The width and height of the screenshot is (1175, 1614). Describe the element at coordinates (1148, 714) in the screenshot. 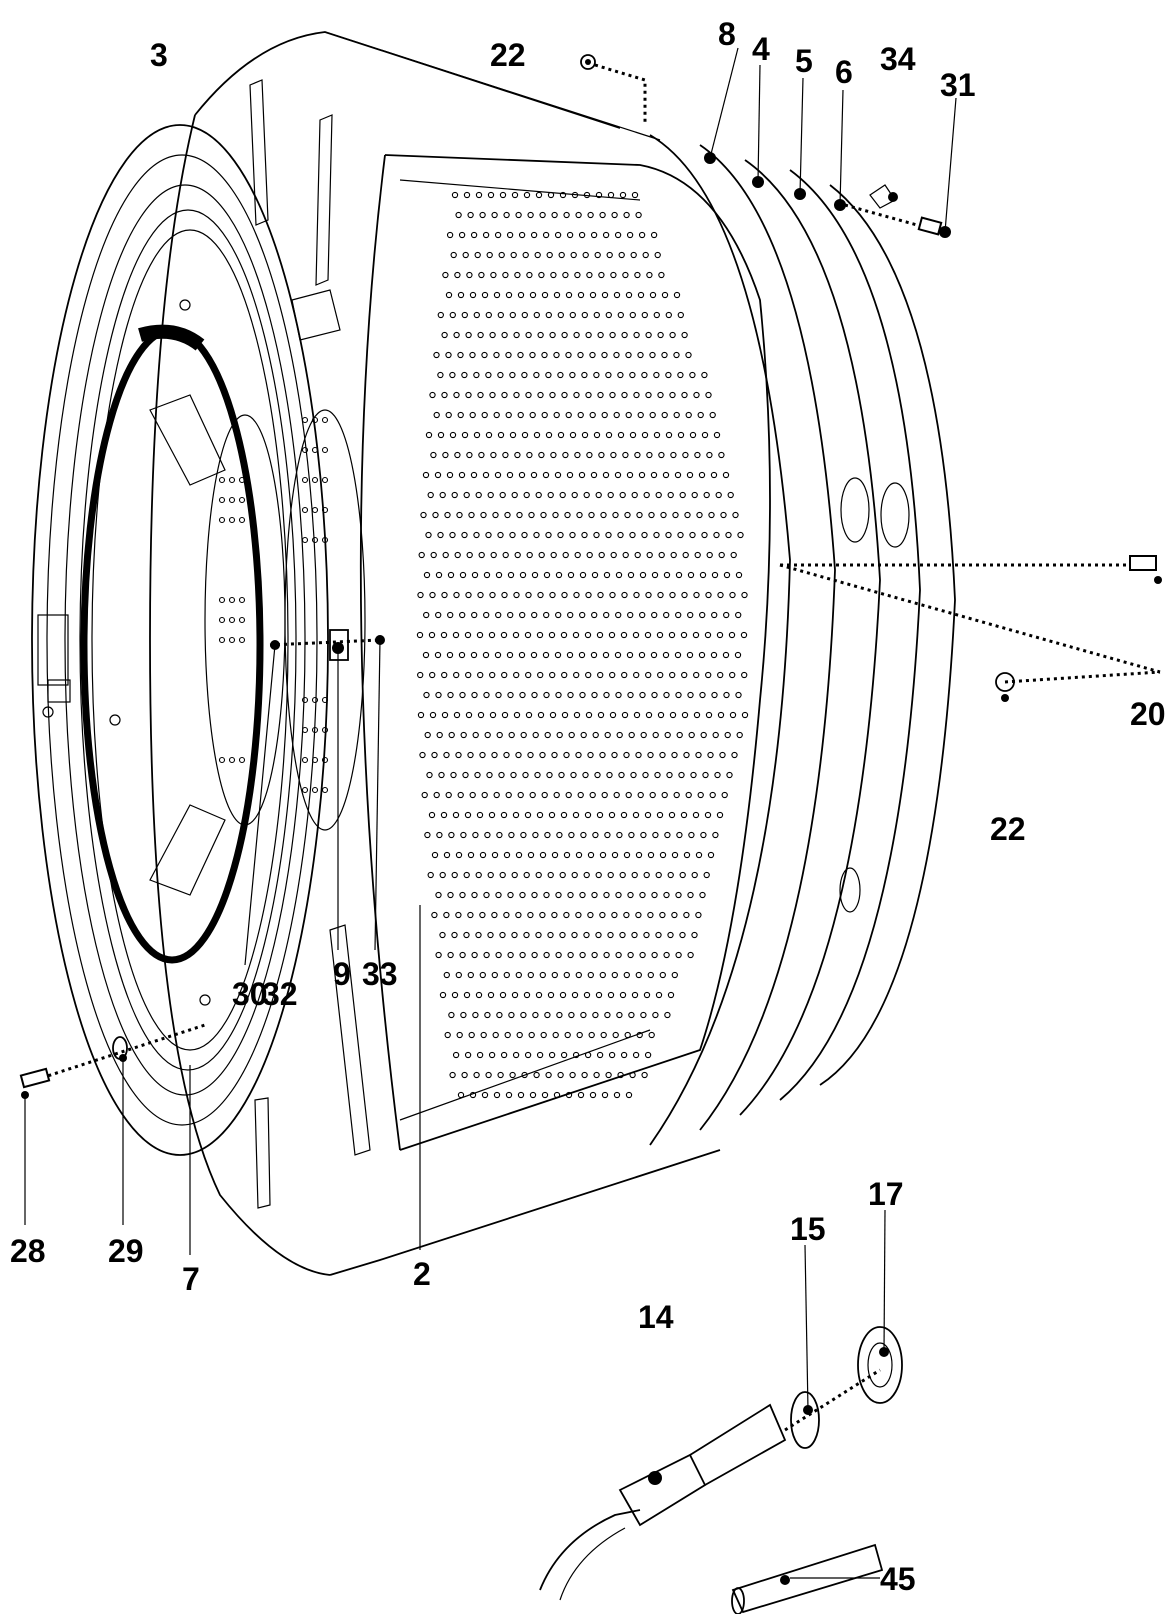

I see `callout-20: 20` at that location.